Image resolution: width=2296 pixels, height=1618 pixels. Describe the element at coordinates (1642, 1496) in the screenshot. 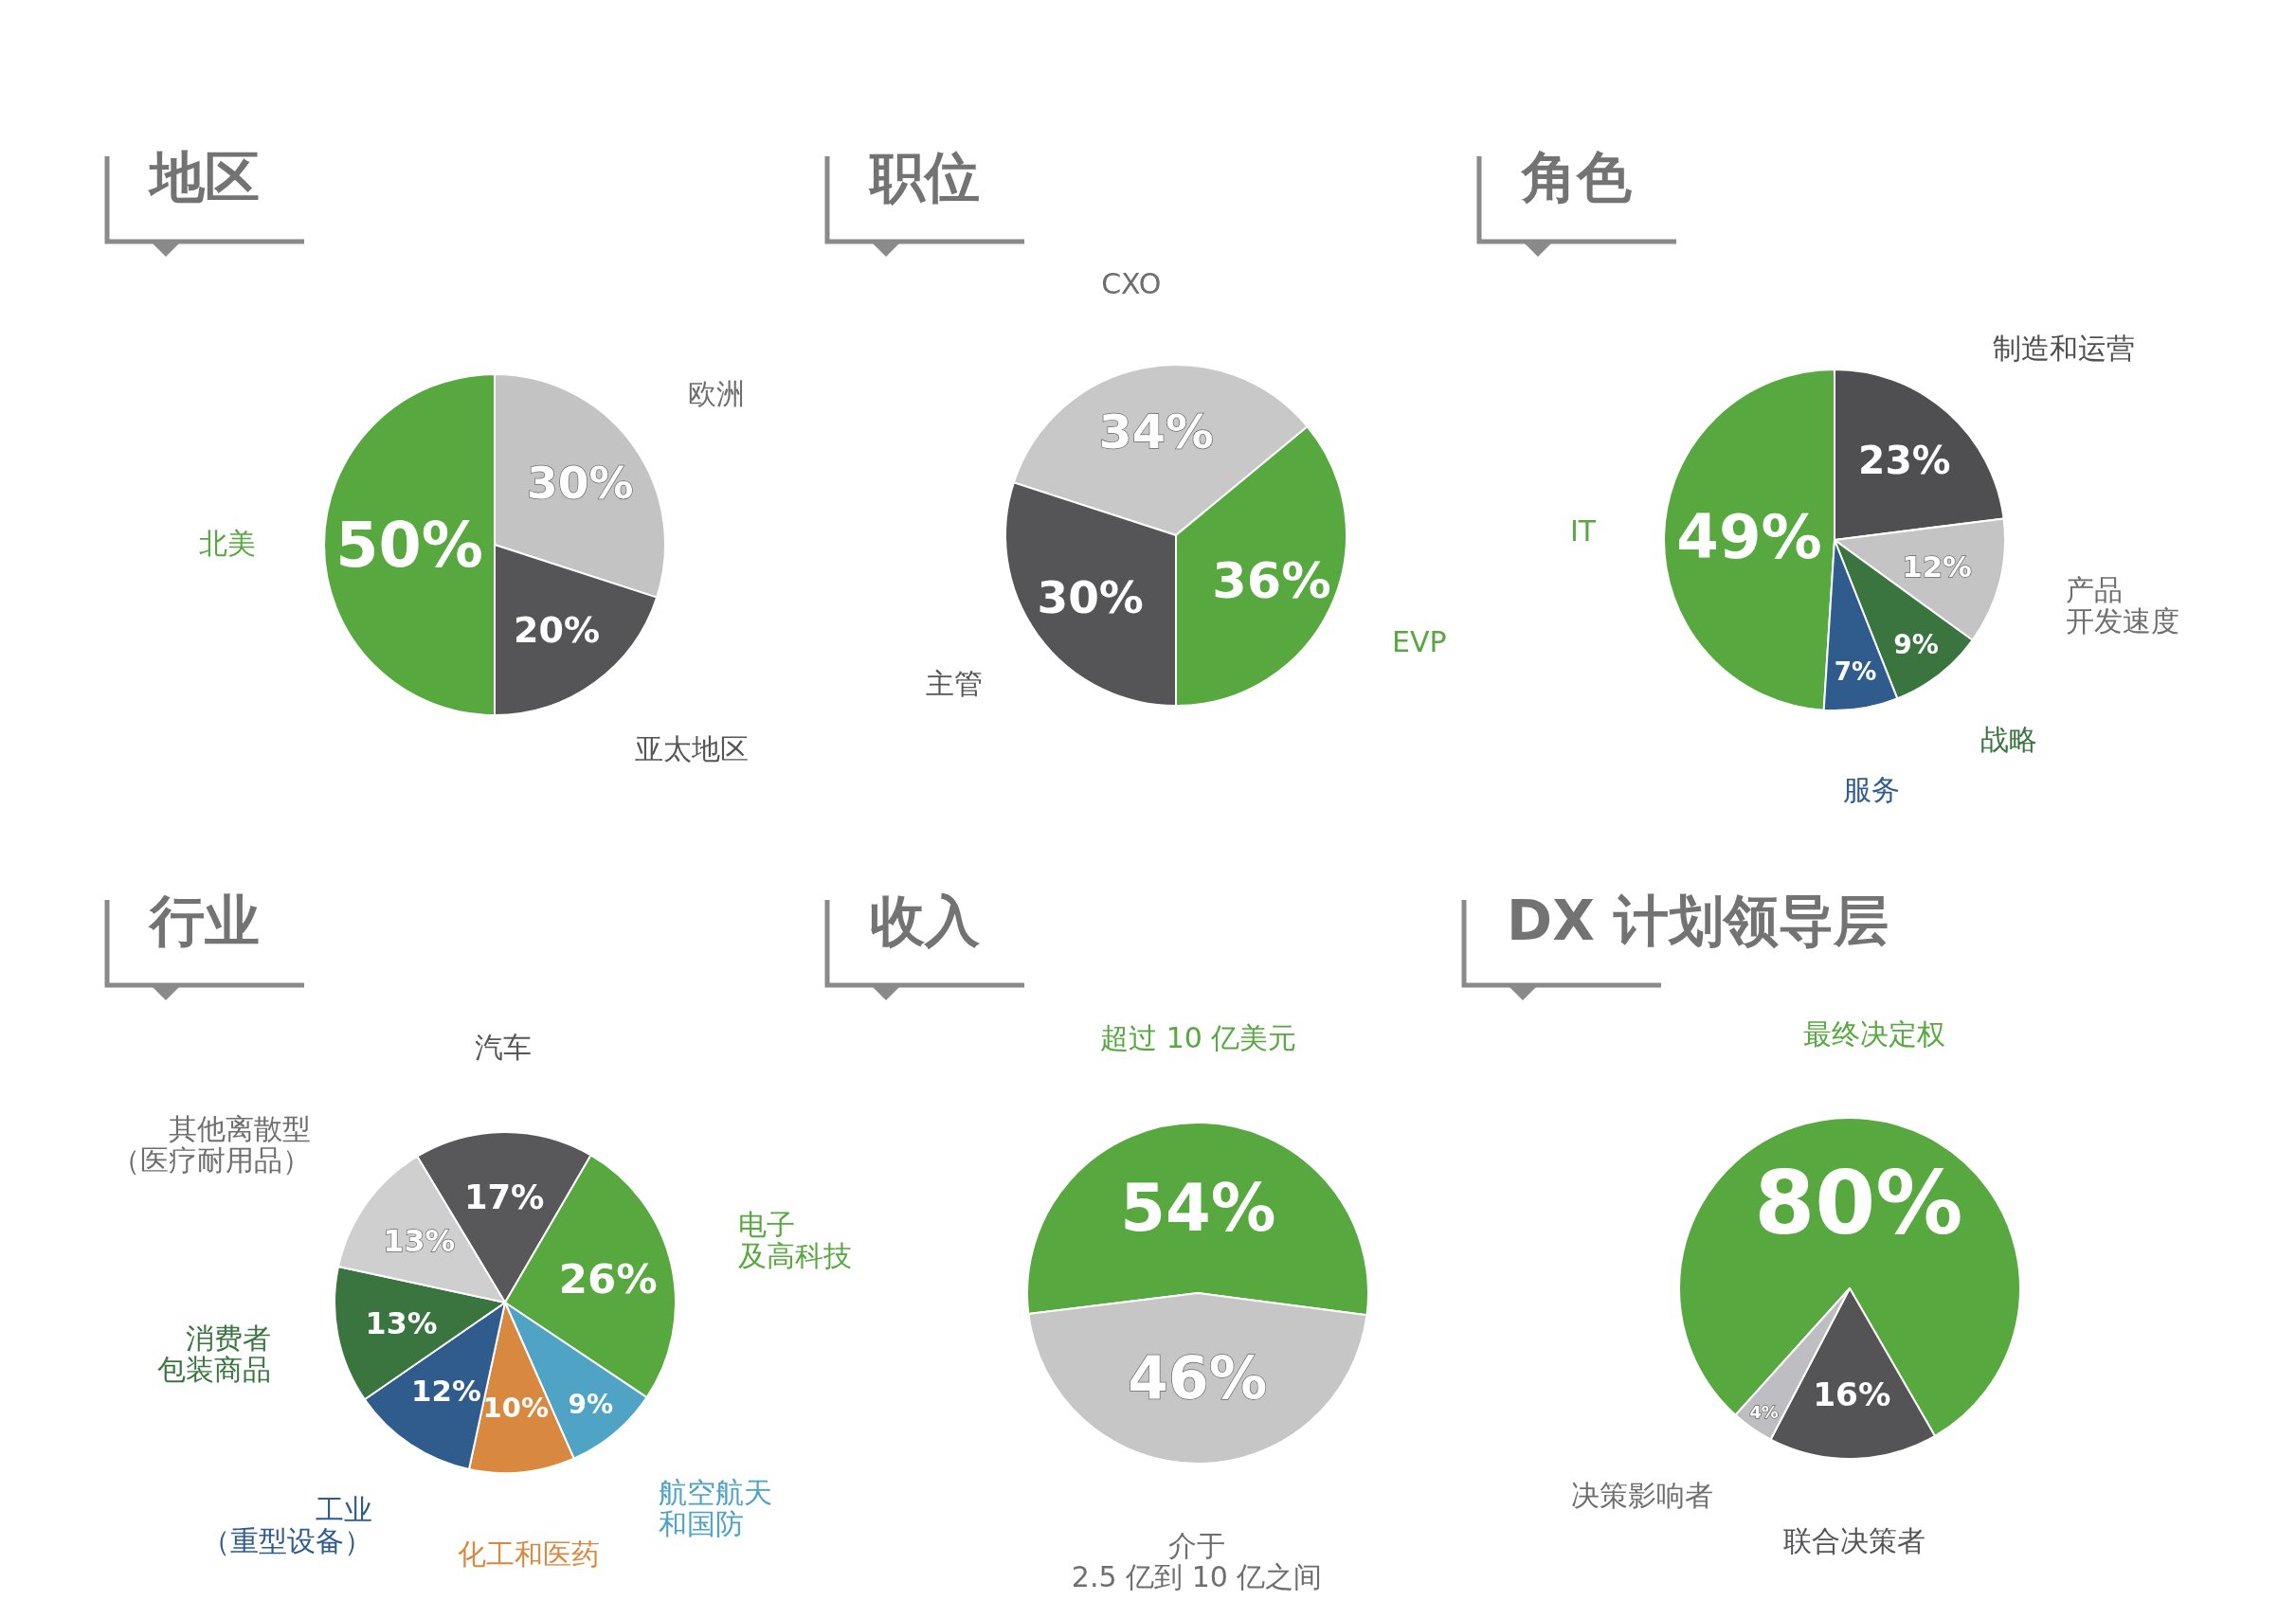

I see `slice-label: 决策影响者` at that location.